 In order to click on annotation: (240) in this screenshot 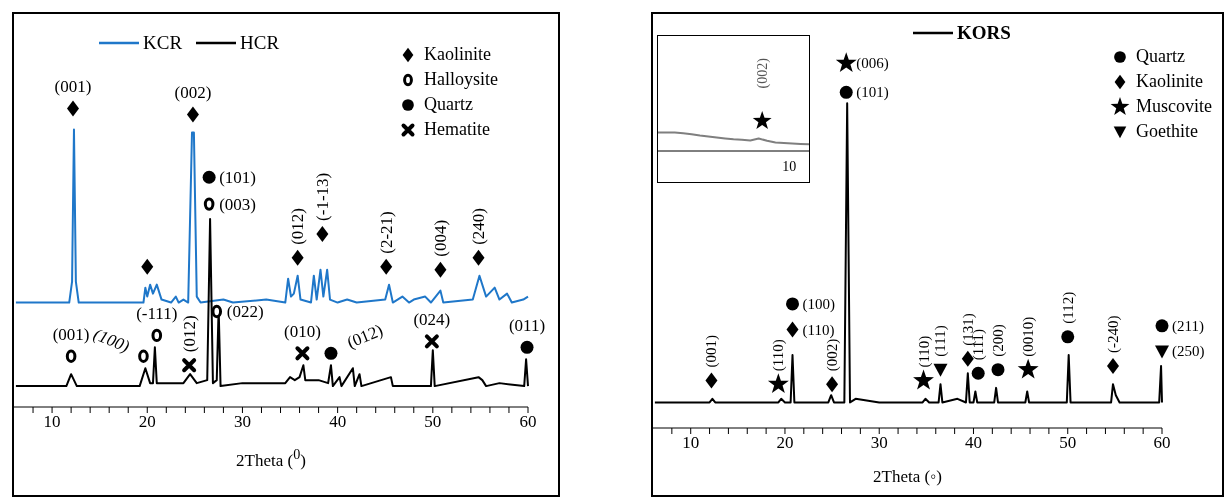, I will do `click(478, 226)`.